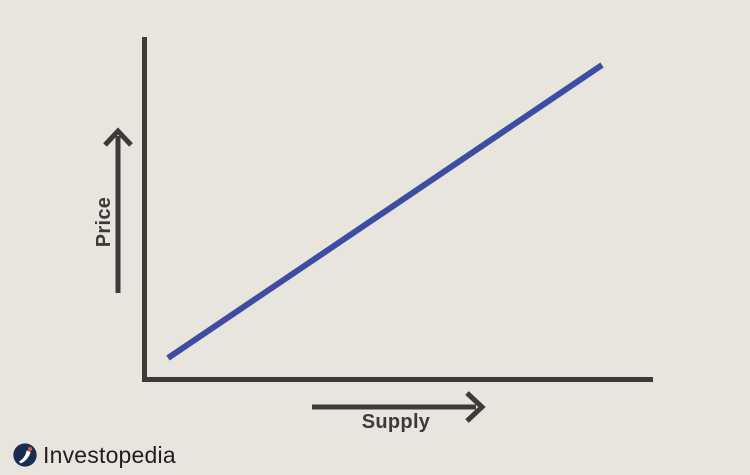 The image size is (750, 475). Describe the element at coordinates (30, 449) in the screenshot. I see `logo-i-dot` at that location.